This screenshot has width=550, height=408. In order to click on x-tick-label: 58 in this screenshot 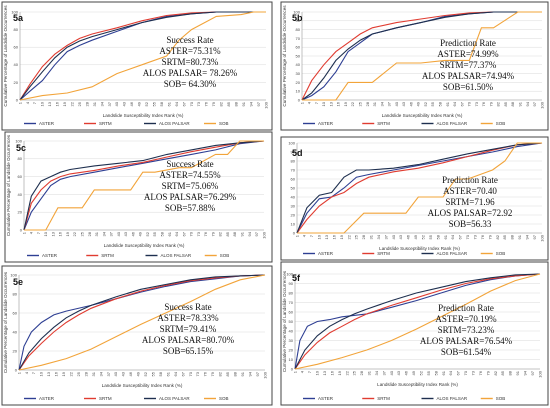, I will do `click(437, 236)`.